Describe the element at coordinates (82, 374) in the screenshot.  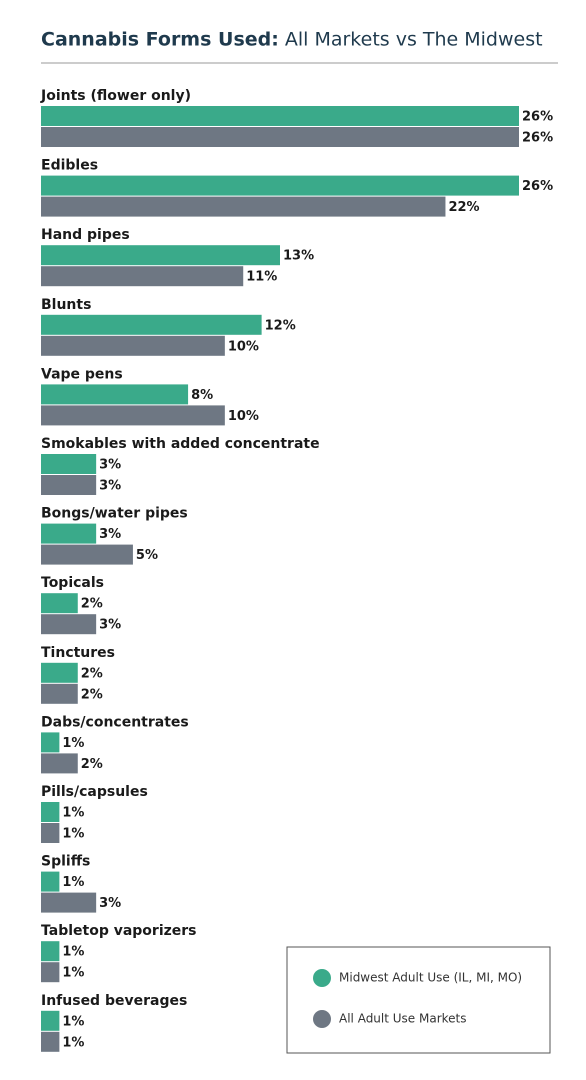
I see `category-label: Vape pens` at that location.